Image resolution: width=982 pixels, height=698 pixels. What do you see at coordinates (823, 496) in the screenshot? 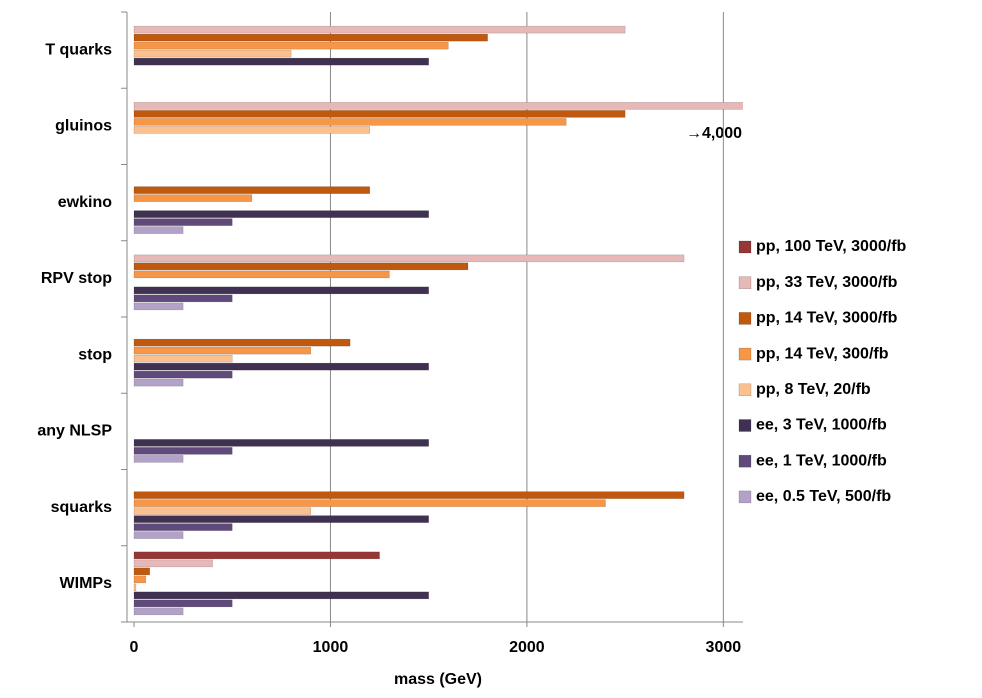
I see `legend-label: ee, 0.5 TeV, 500/fb` at bounding box center [823, 496].